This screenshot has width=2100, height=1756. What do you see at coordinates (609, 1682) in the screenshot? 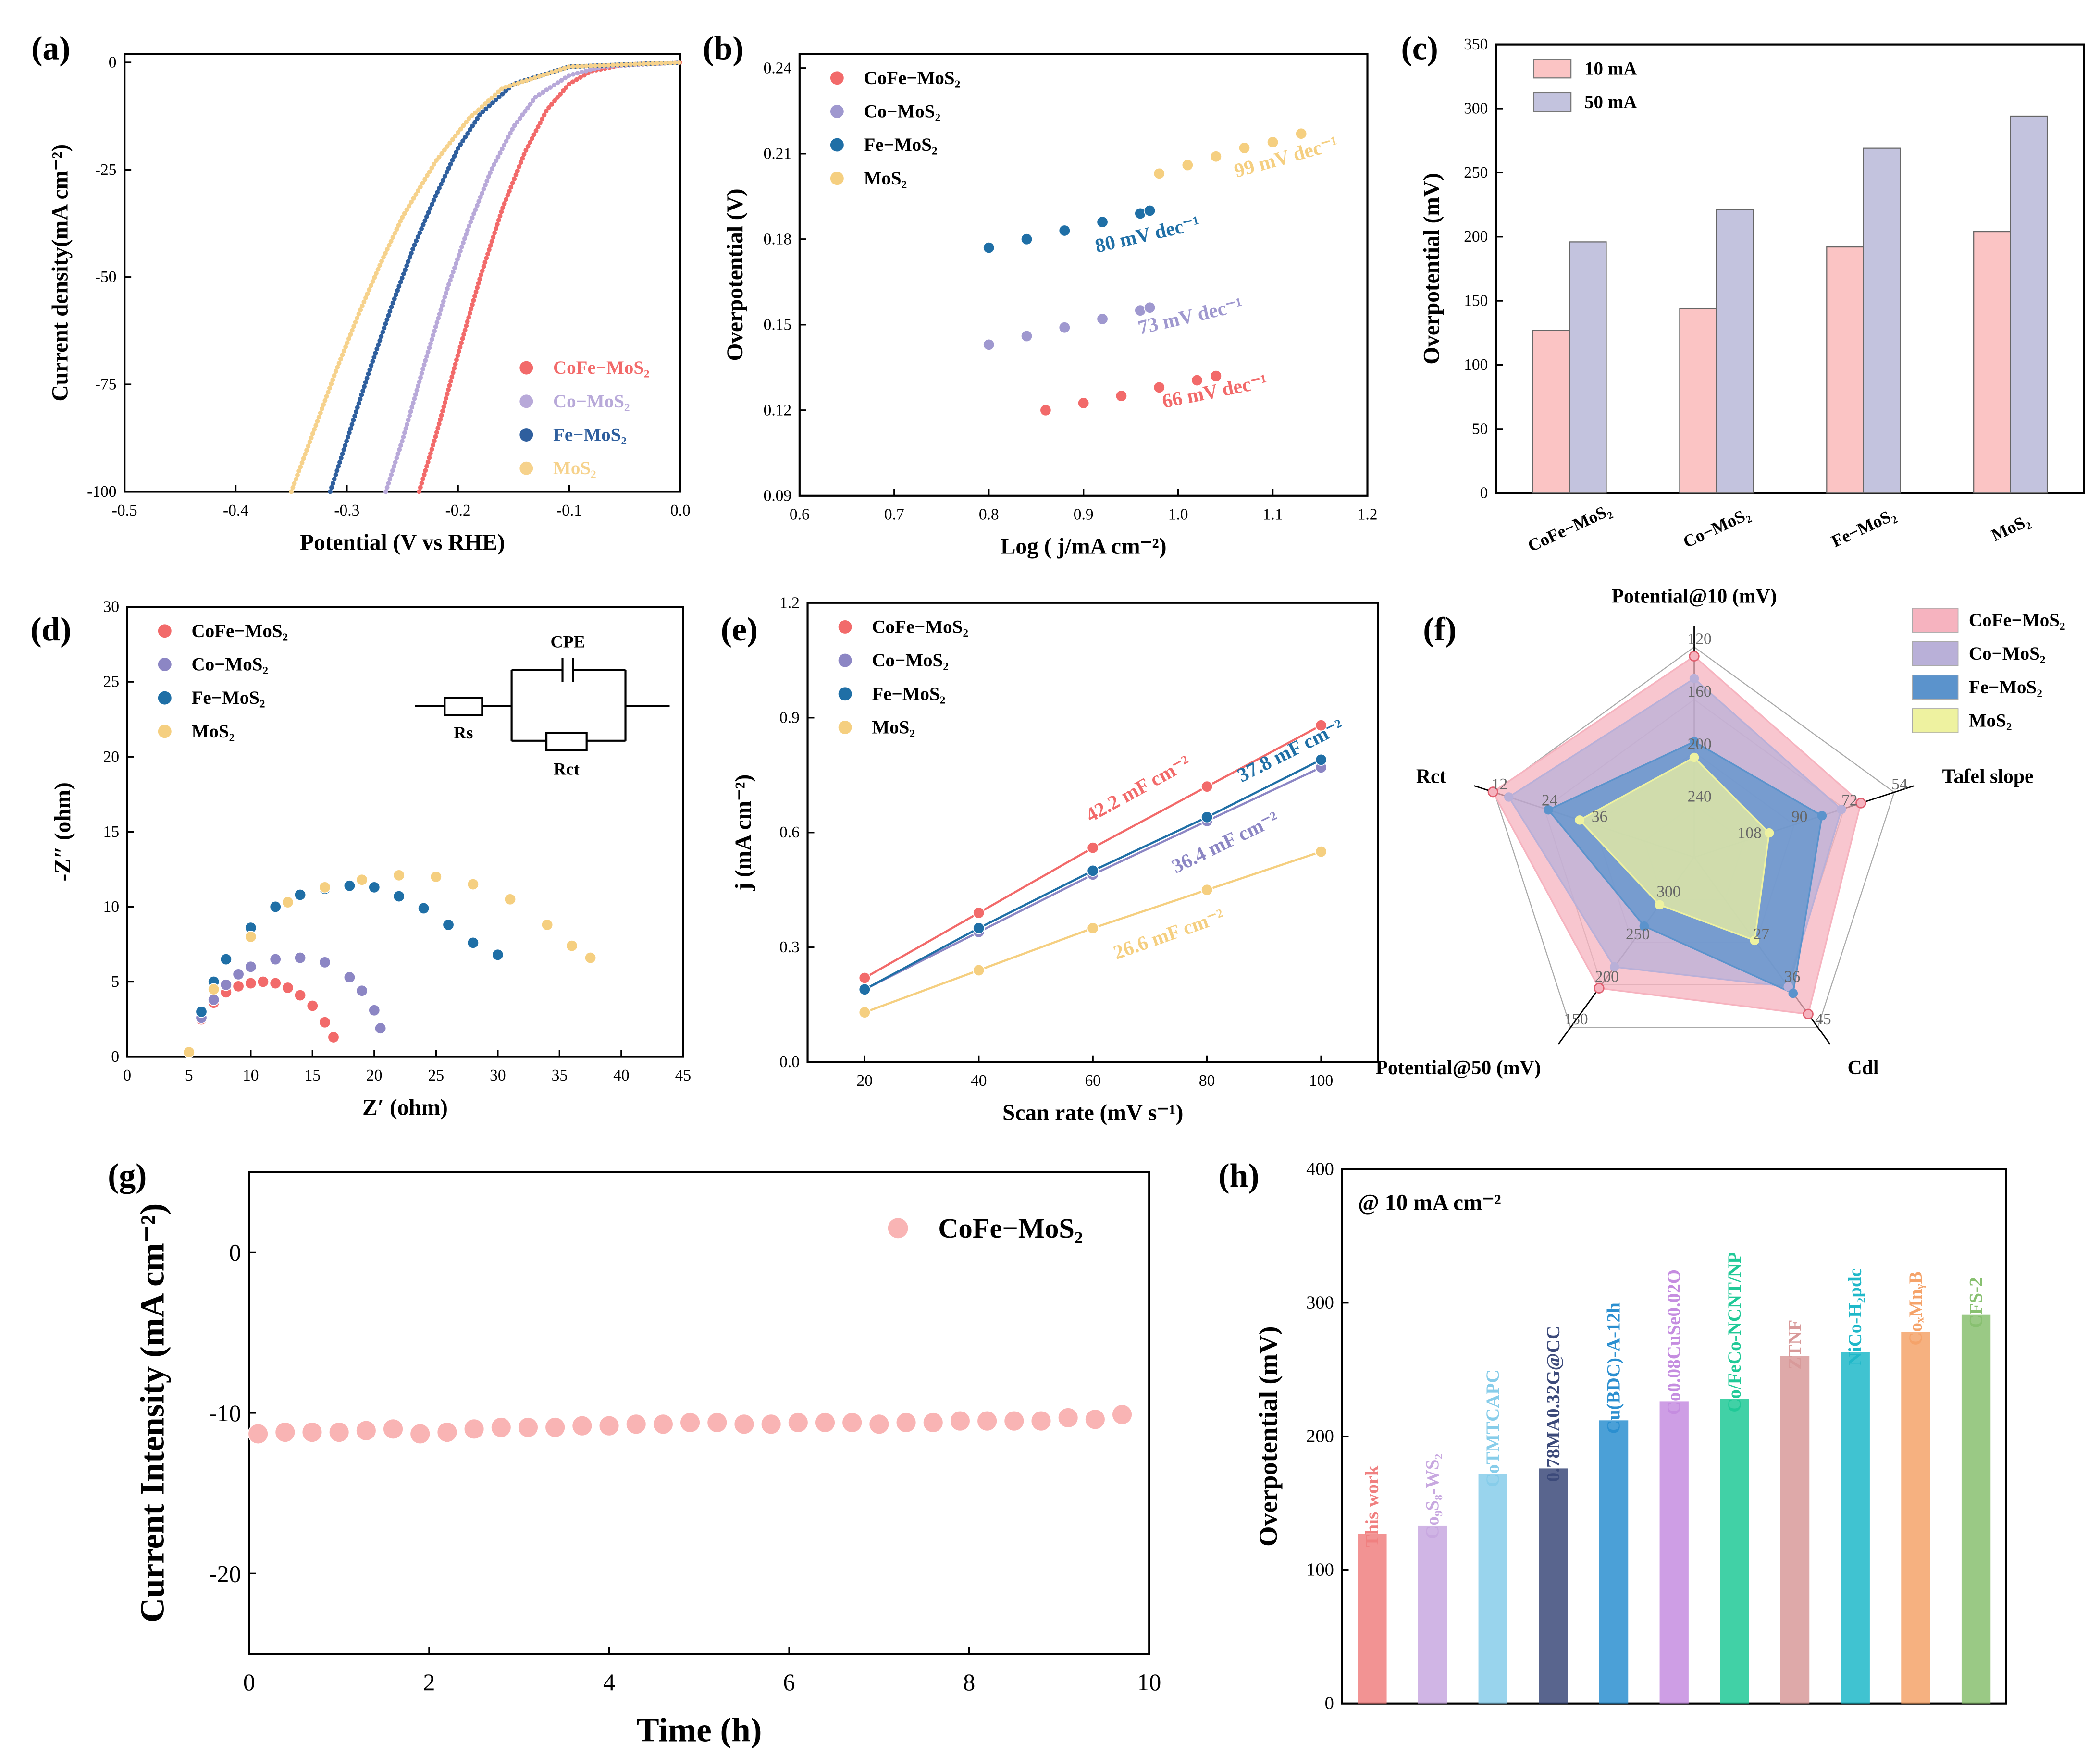
I see `x-tick-label: 4` at bounding box center [609, 1682].